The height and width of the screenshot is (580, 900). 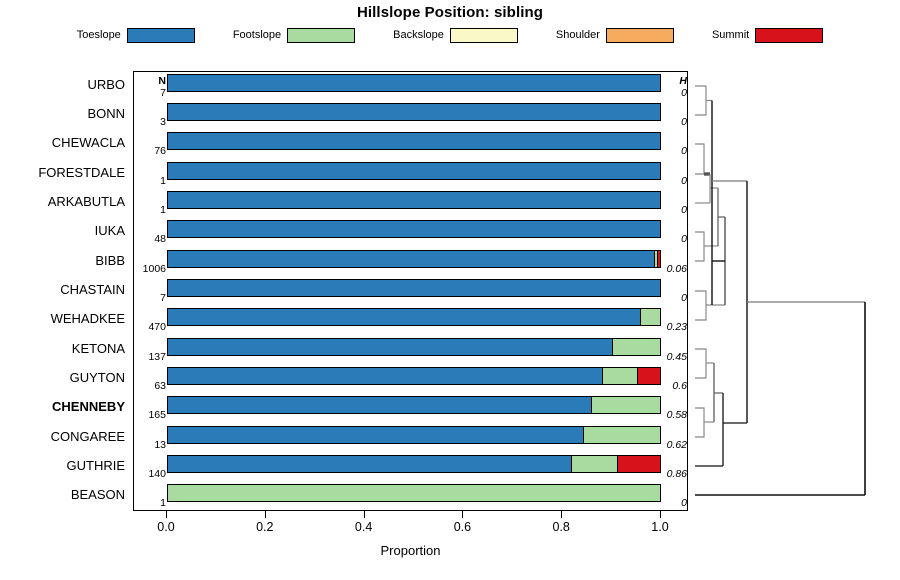 I want to click on y-axis-label-wehadkee: WEHADKEE, so click(x=87, y=319).